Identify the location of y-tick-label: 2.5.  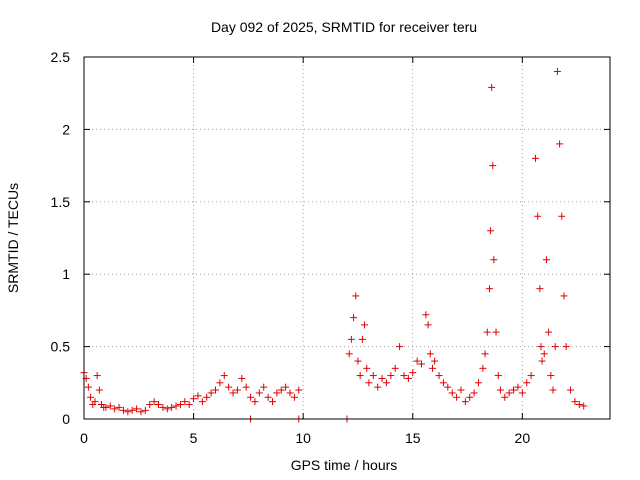
(61, 57).